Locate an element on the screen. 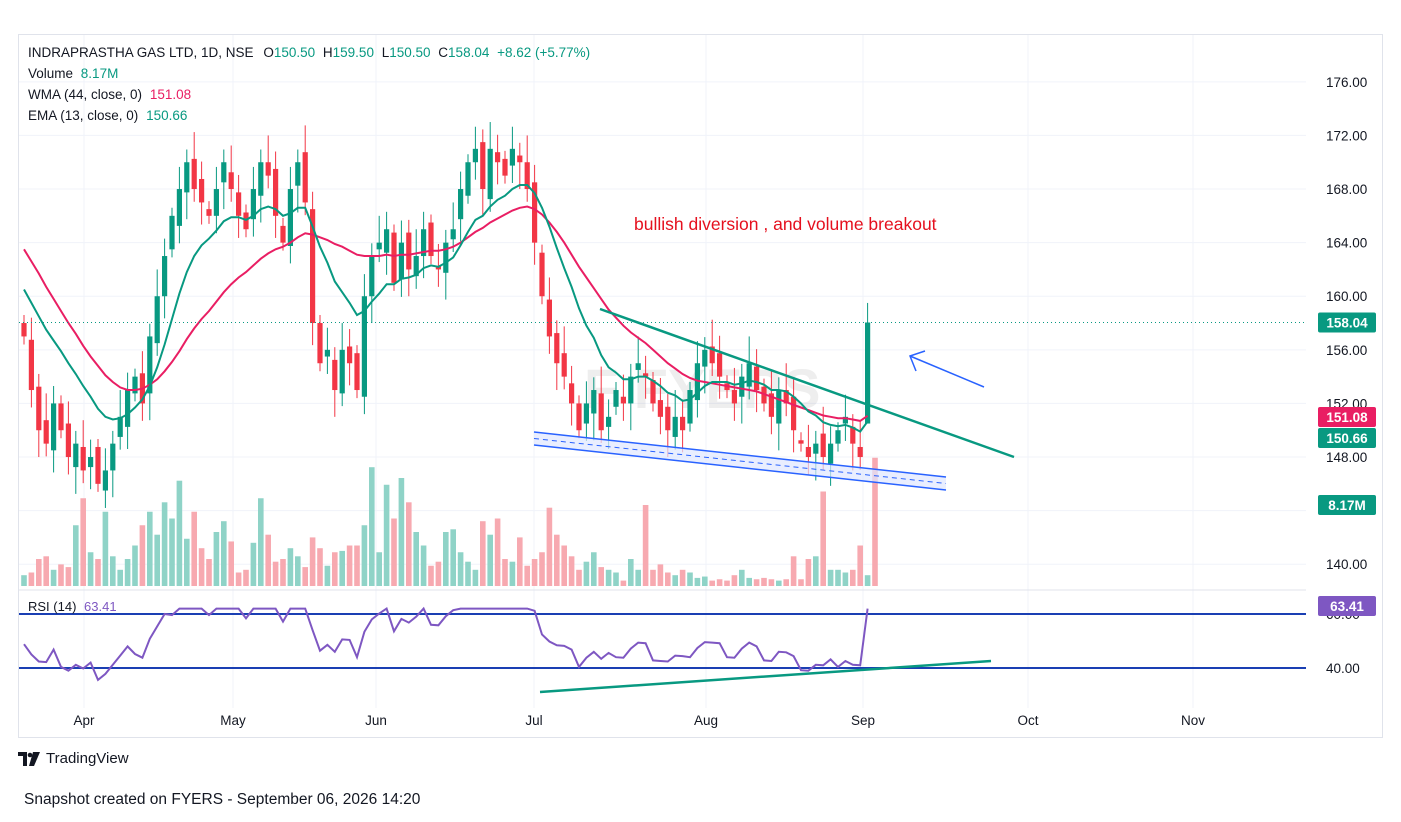  rsi-line is located at coordinates (446, 644).